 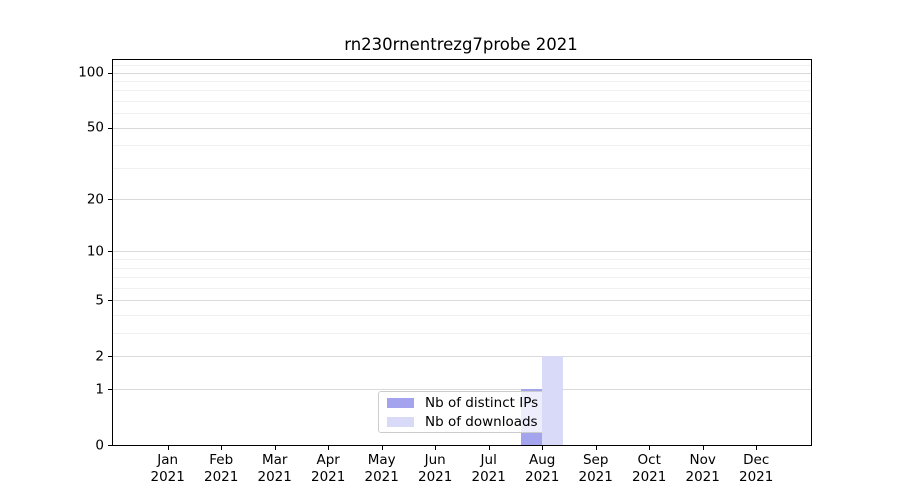 What do you see at coordinates (595, 468) in the screenshot?
I see `x-tick-label-sep: Sep 2021` at bounding box center [595, 468].